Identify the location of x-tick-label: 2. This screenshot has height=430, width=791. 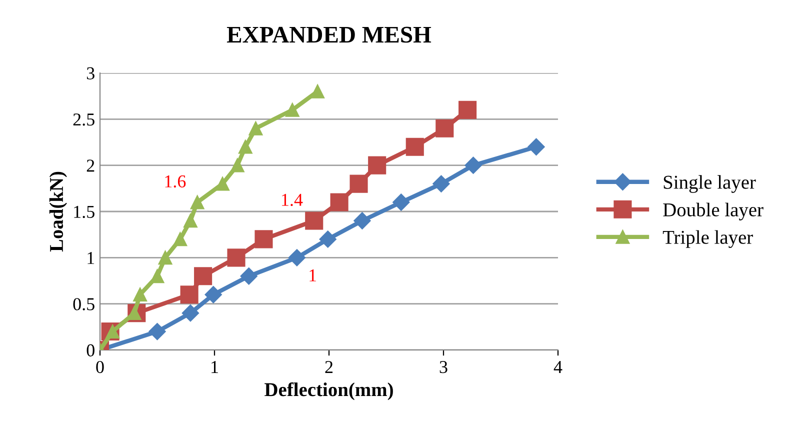
(329, 366).